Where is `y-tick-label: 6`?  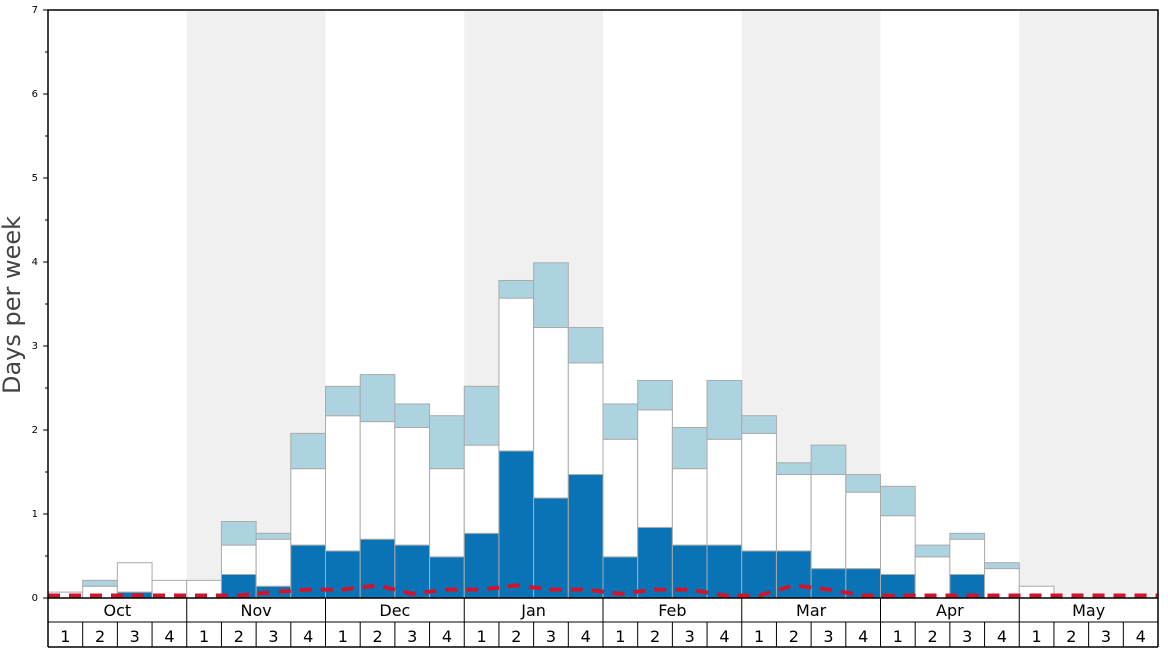 y-tick-label: 6 is located at coordinates (35, 94).